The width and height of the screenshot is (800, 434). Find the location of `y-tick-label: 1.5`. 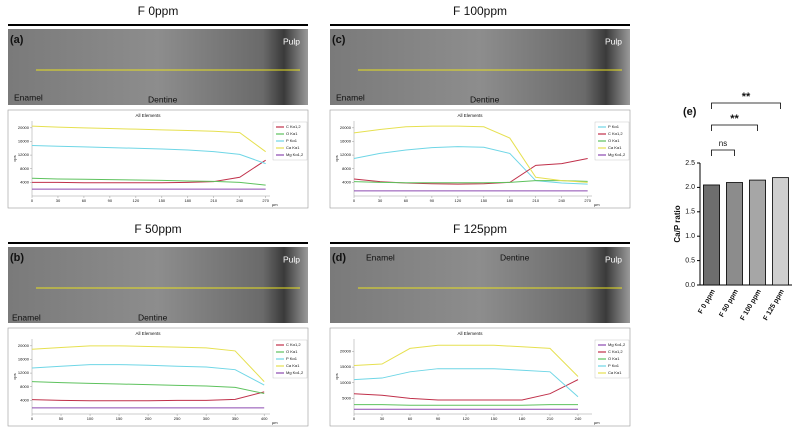

y-tick-label: 1.5 is located at coordinates (690, 212).